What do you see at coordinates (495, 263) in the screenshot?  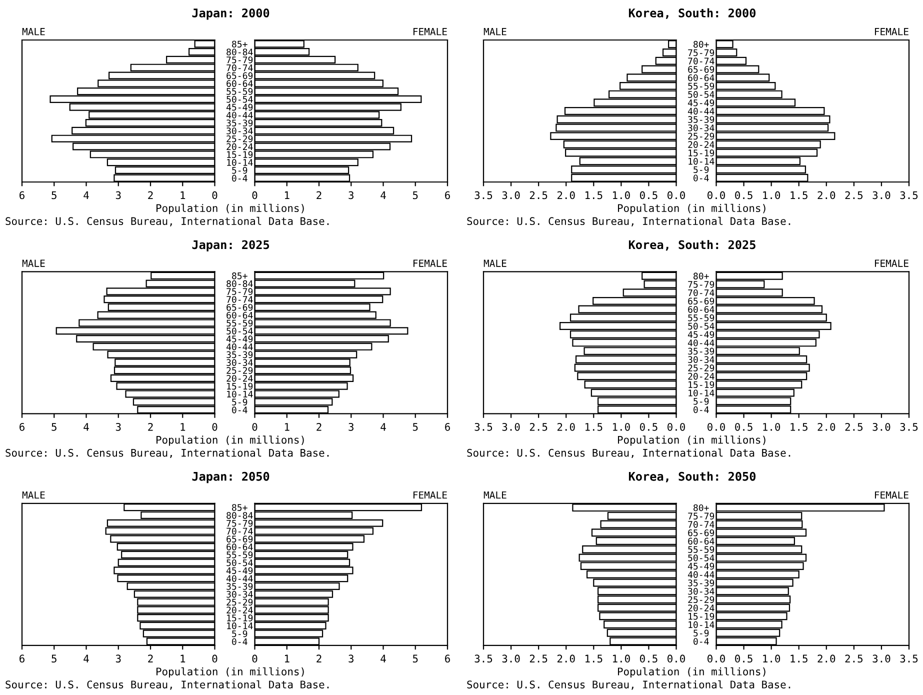 I see `text: MALE` at bounding box center [495, 263].